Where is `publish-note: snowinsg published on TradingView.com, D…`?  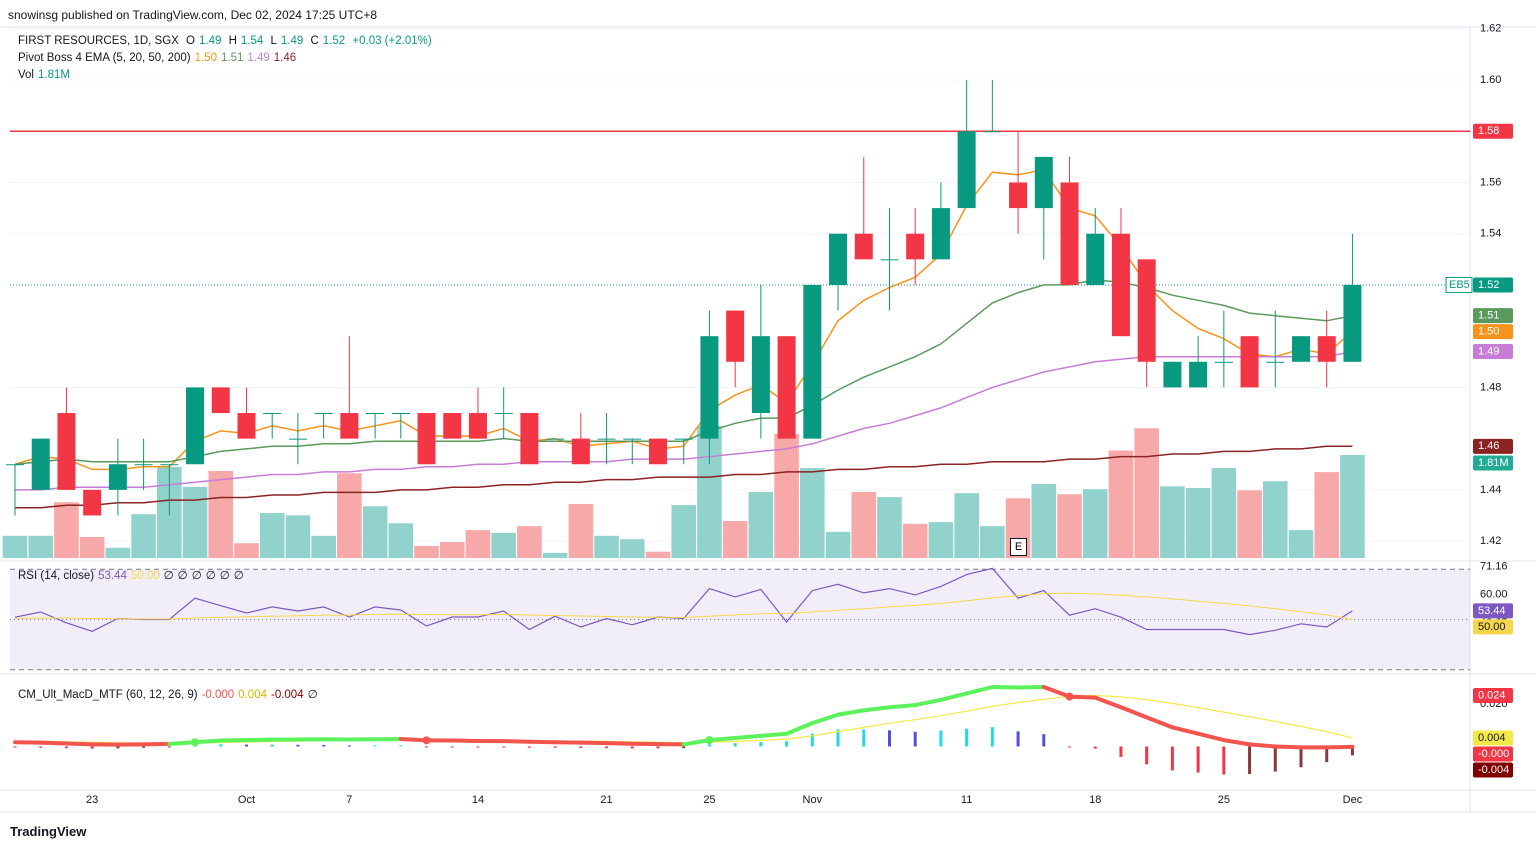
publish-note: snowinsg published on TradingView.com, D… is located at coordinates (193, 15).